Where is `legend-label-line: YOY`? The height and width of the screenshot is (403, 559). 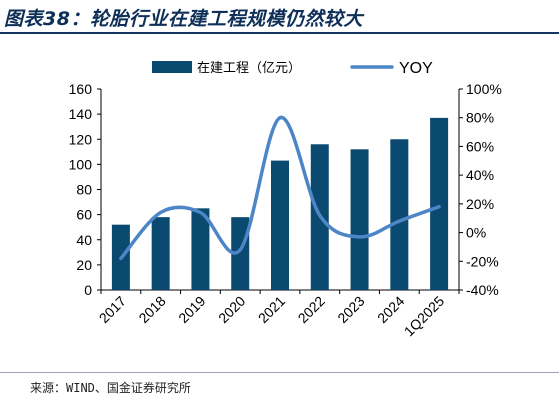
legend-label-line: YOY is located at coordinates (416, 68).